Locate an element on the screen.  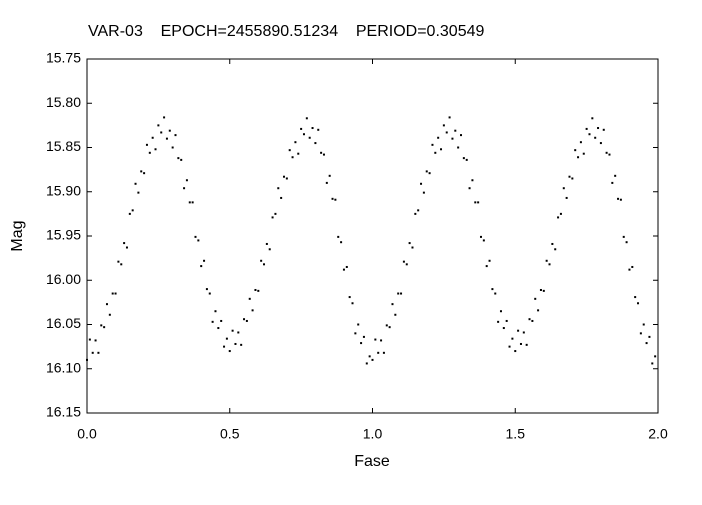
y-tick-label: 15.80 is located at coordinates (63, 102).